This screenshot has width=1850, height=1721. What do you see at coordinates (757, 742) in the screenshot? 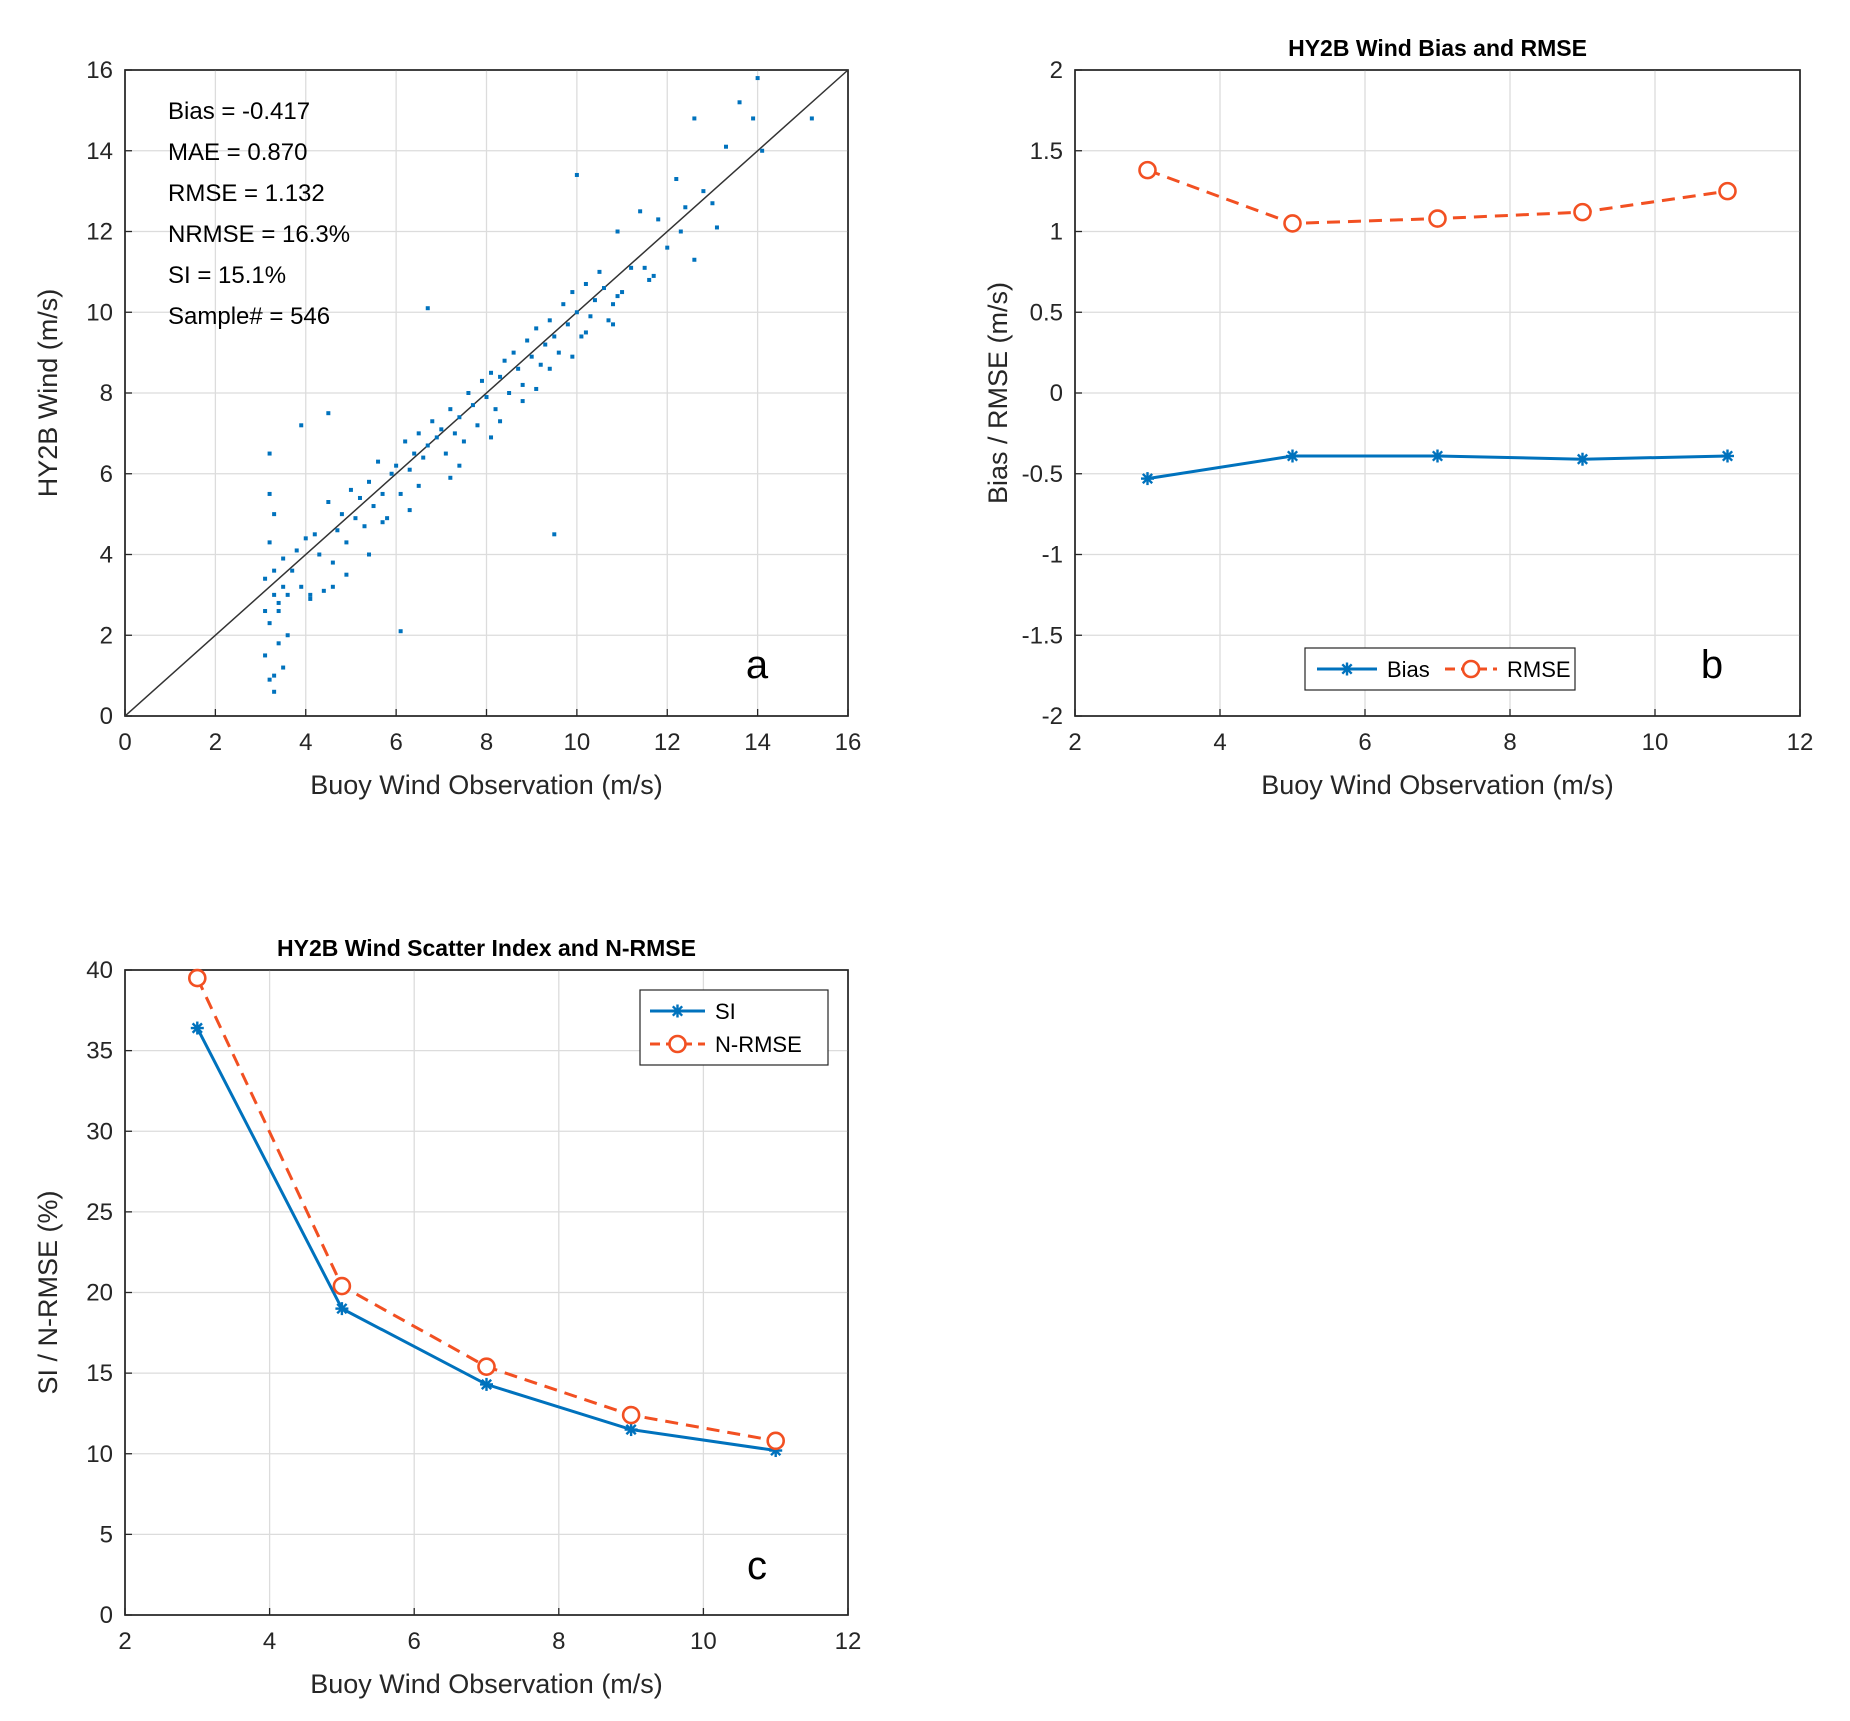
I see `x-tick-label: 14` at bounding box center [757, 742].